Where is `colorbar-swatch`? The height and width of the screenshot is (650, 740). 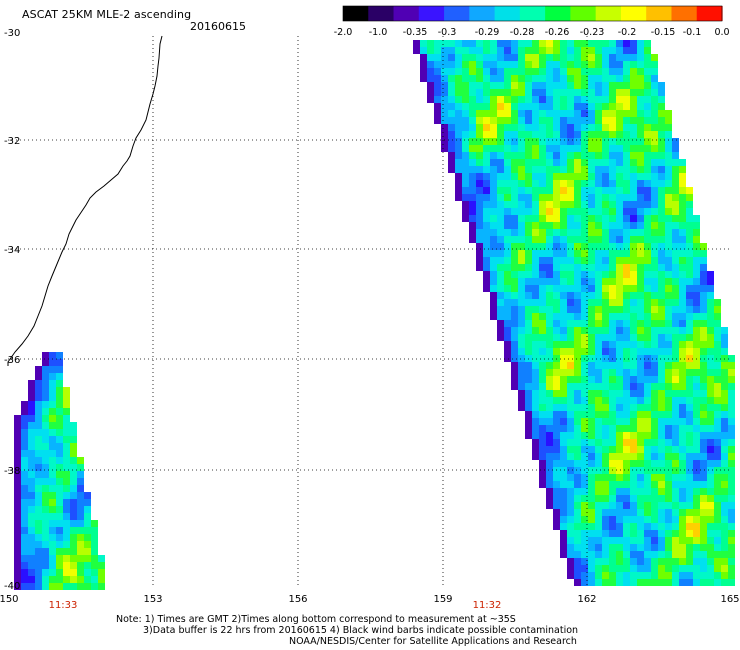
colorbar-swatch is located at coordinates (532, 13).